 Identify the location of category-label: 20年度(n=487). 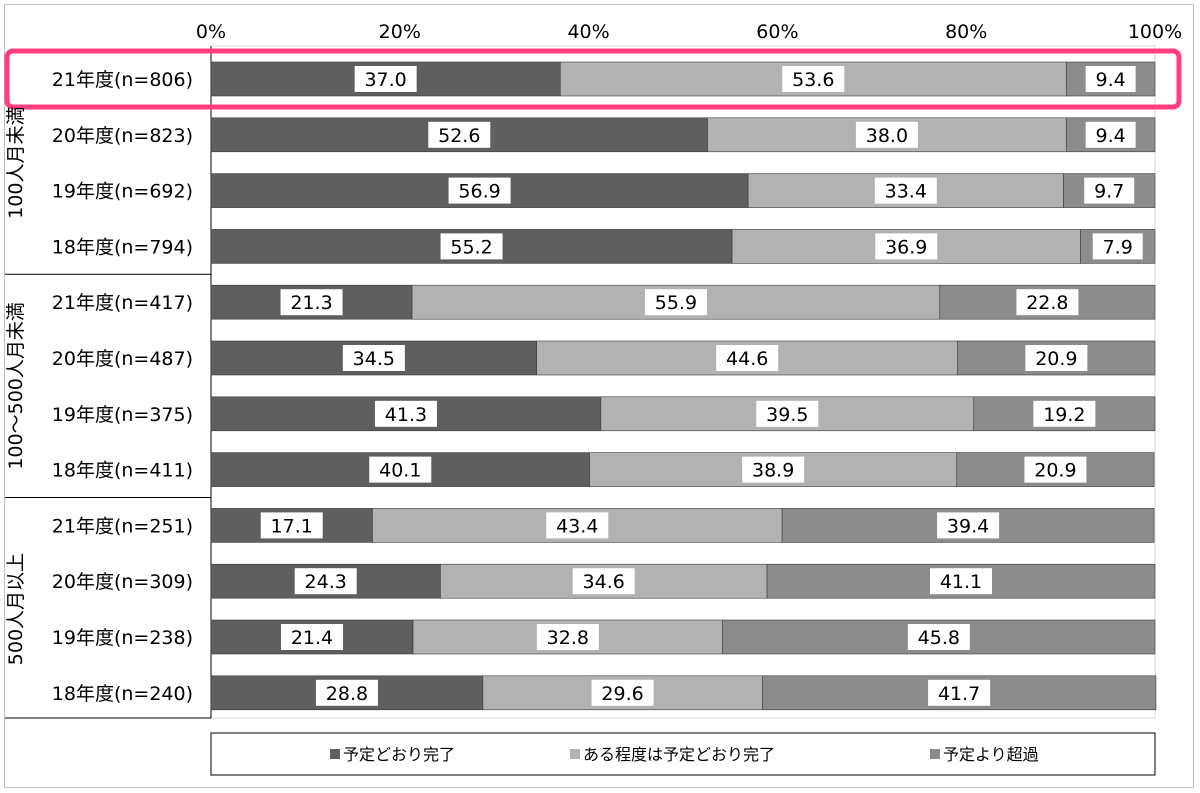
(122, 359).